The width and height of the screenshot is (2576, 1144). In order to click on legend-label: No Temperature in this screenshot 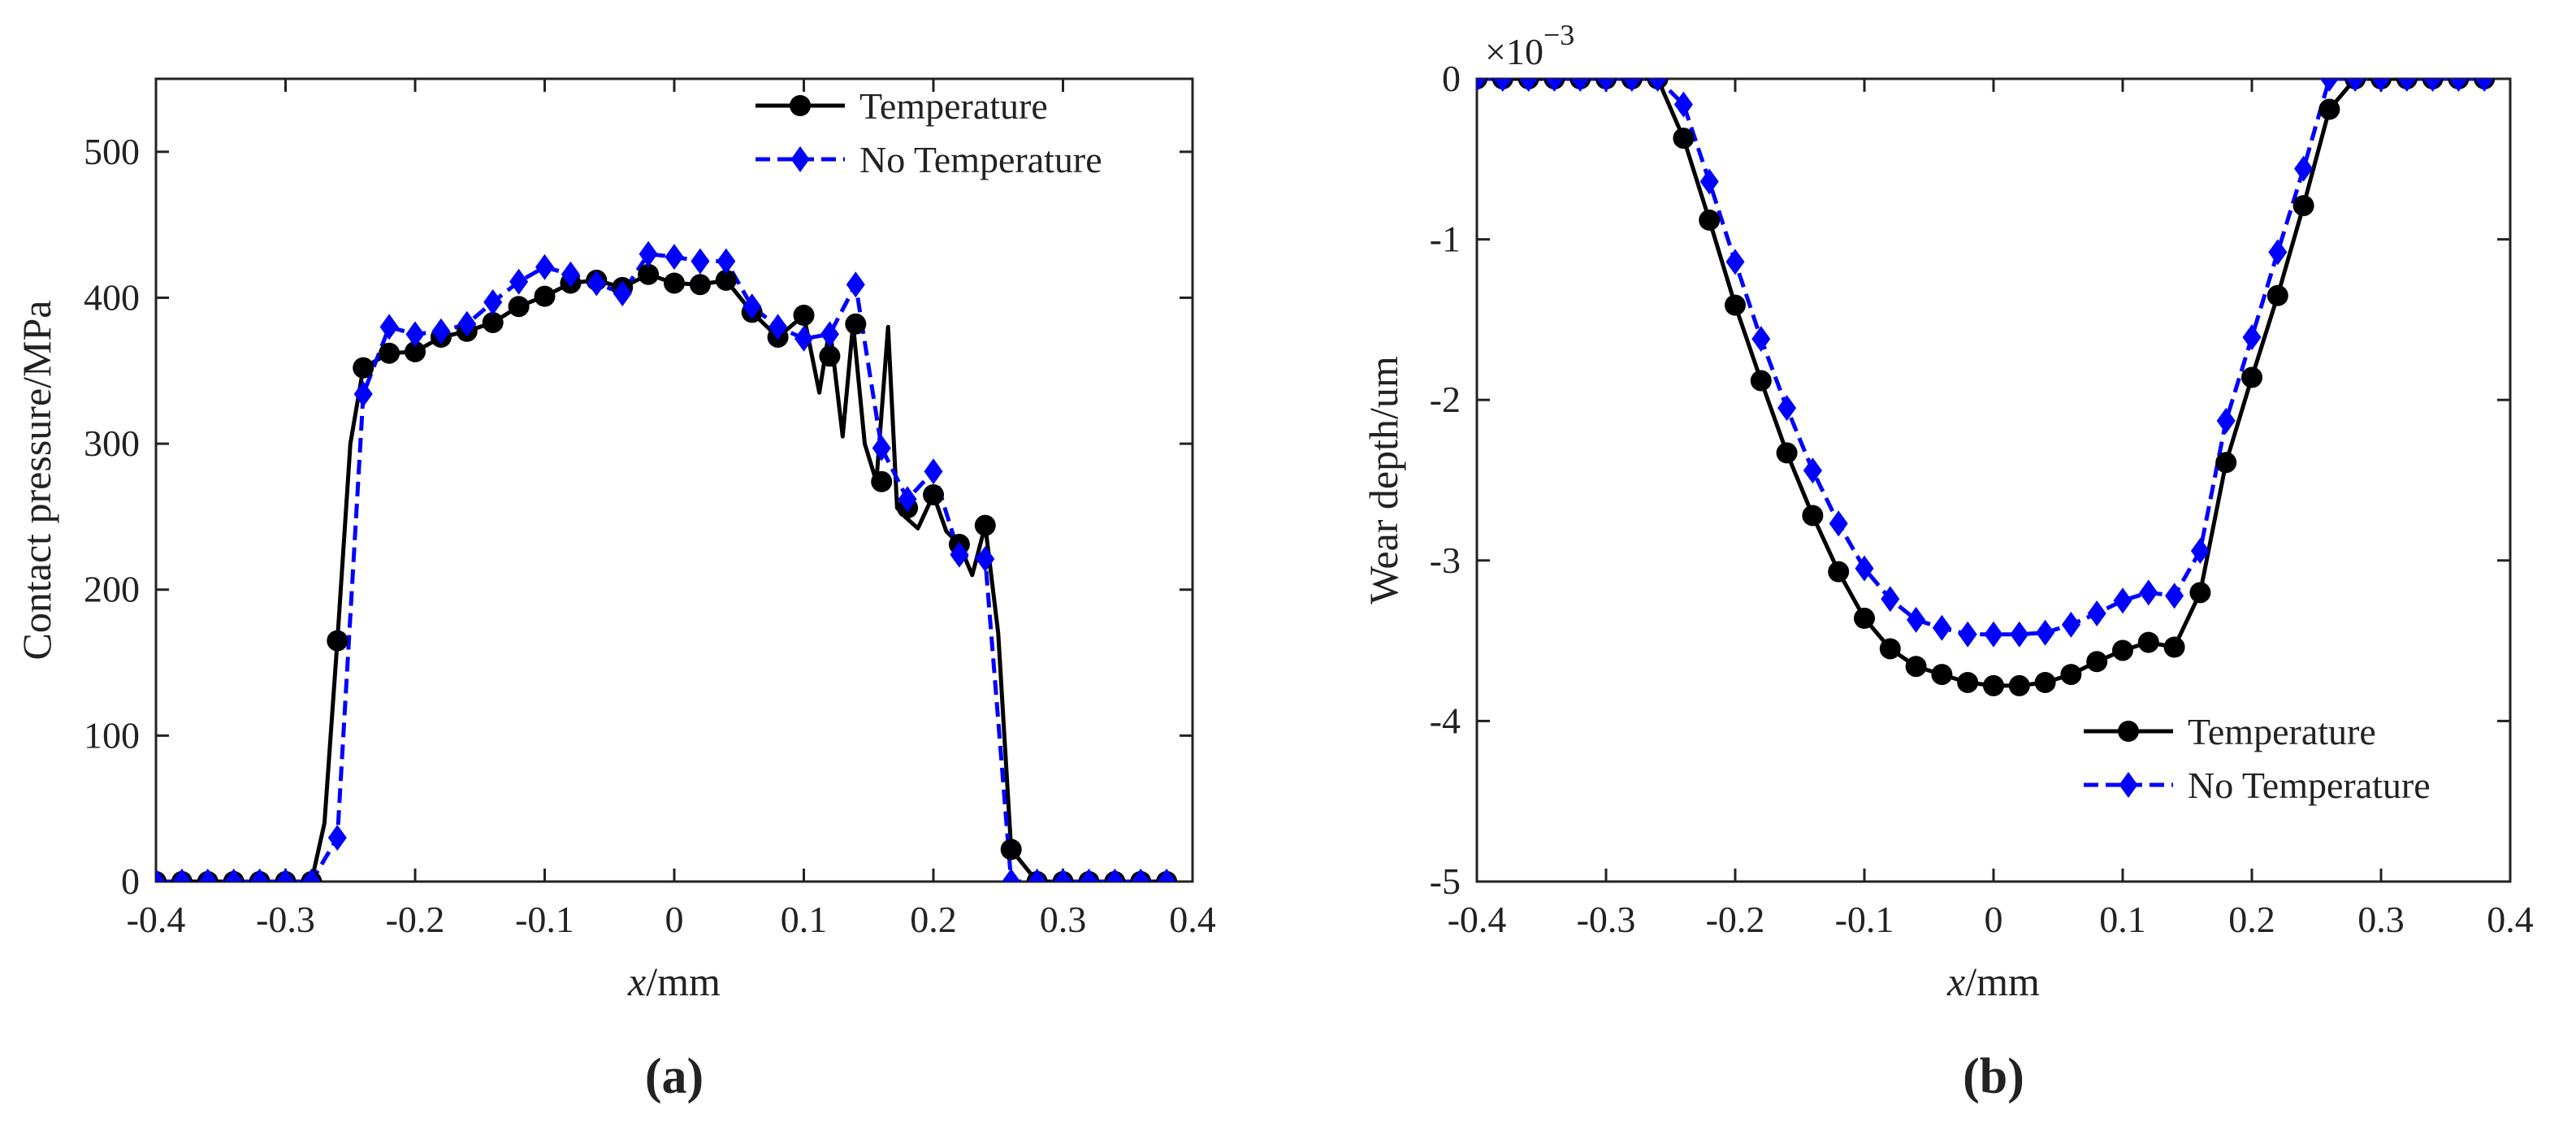, I will do `click(2309, 785)`.